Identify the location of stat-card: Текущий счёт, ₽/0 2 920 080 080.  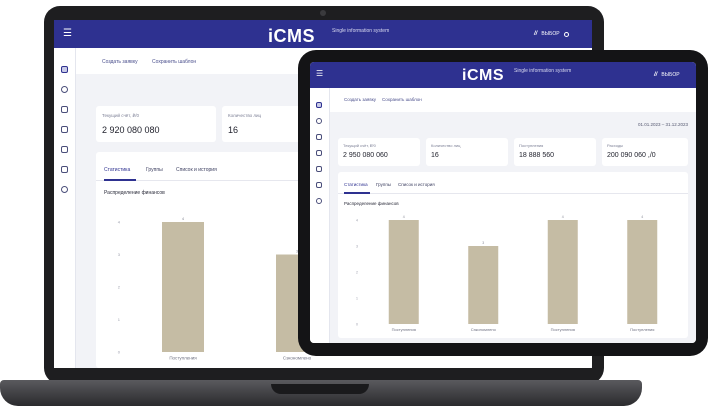
(156, 124).